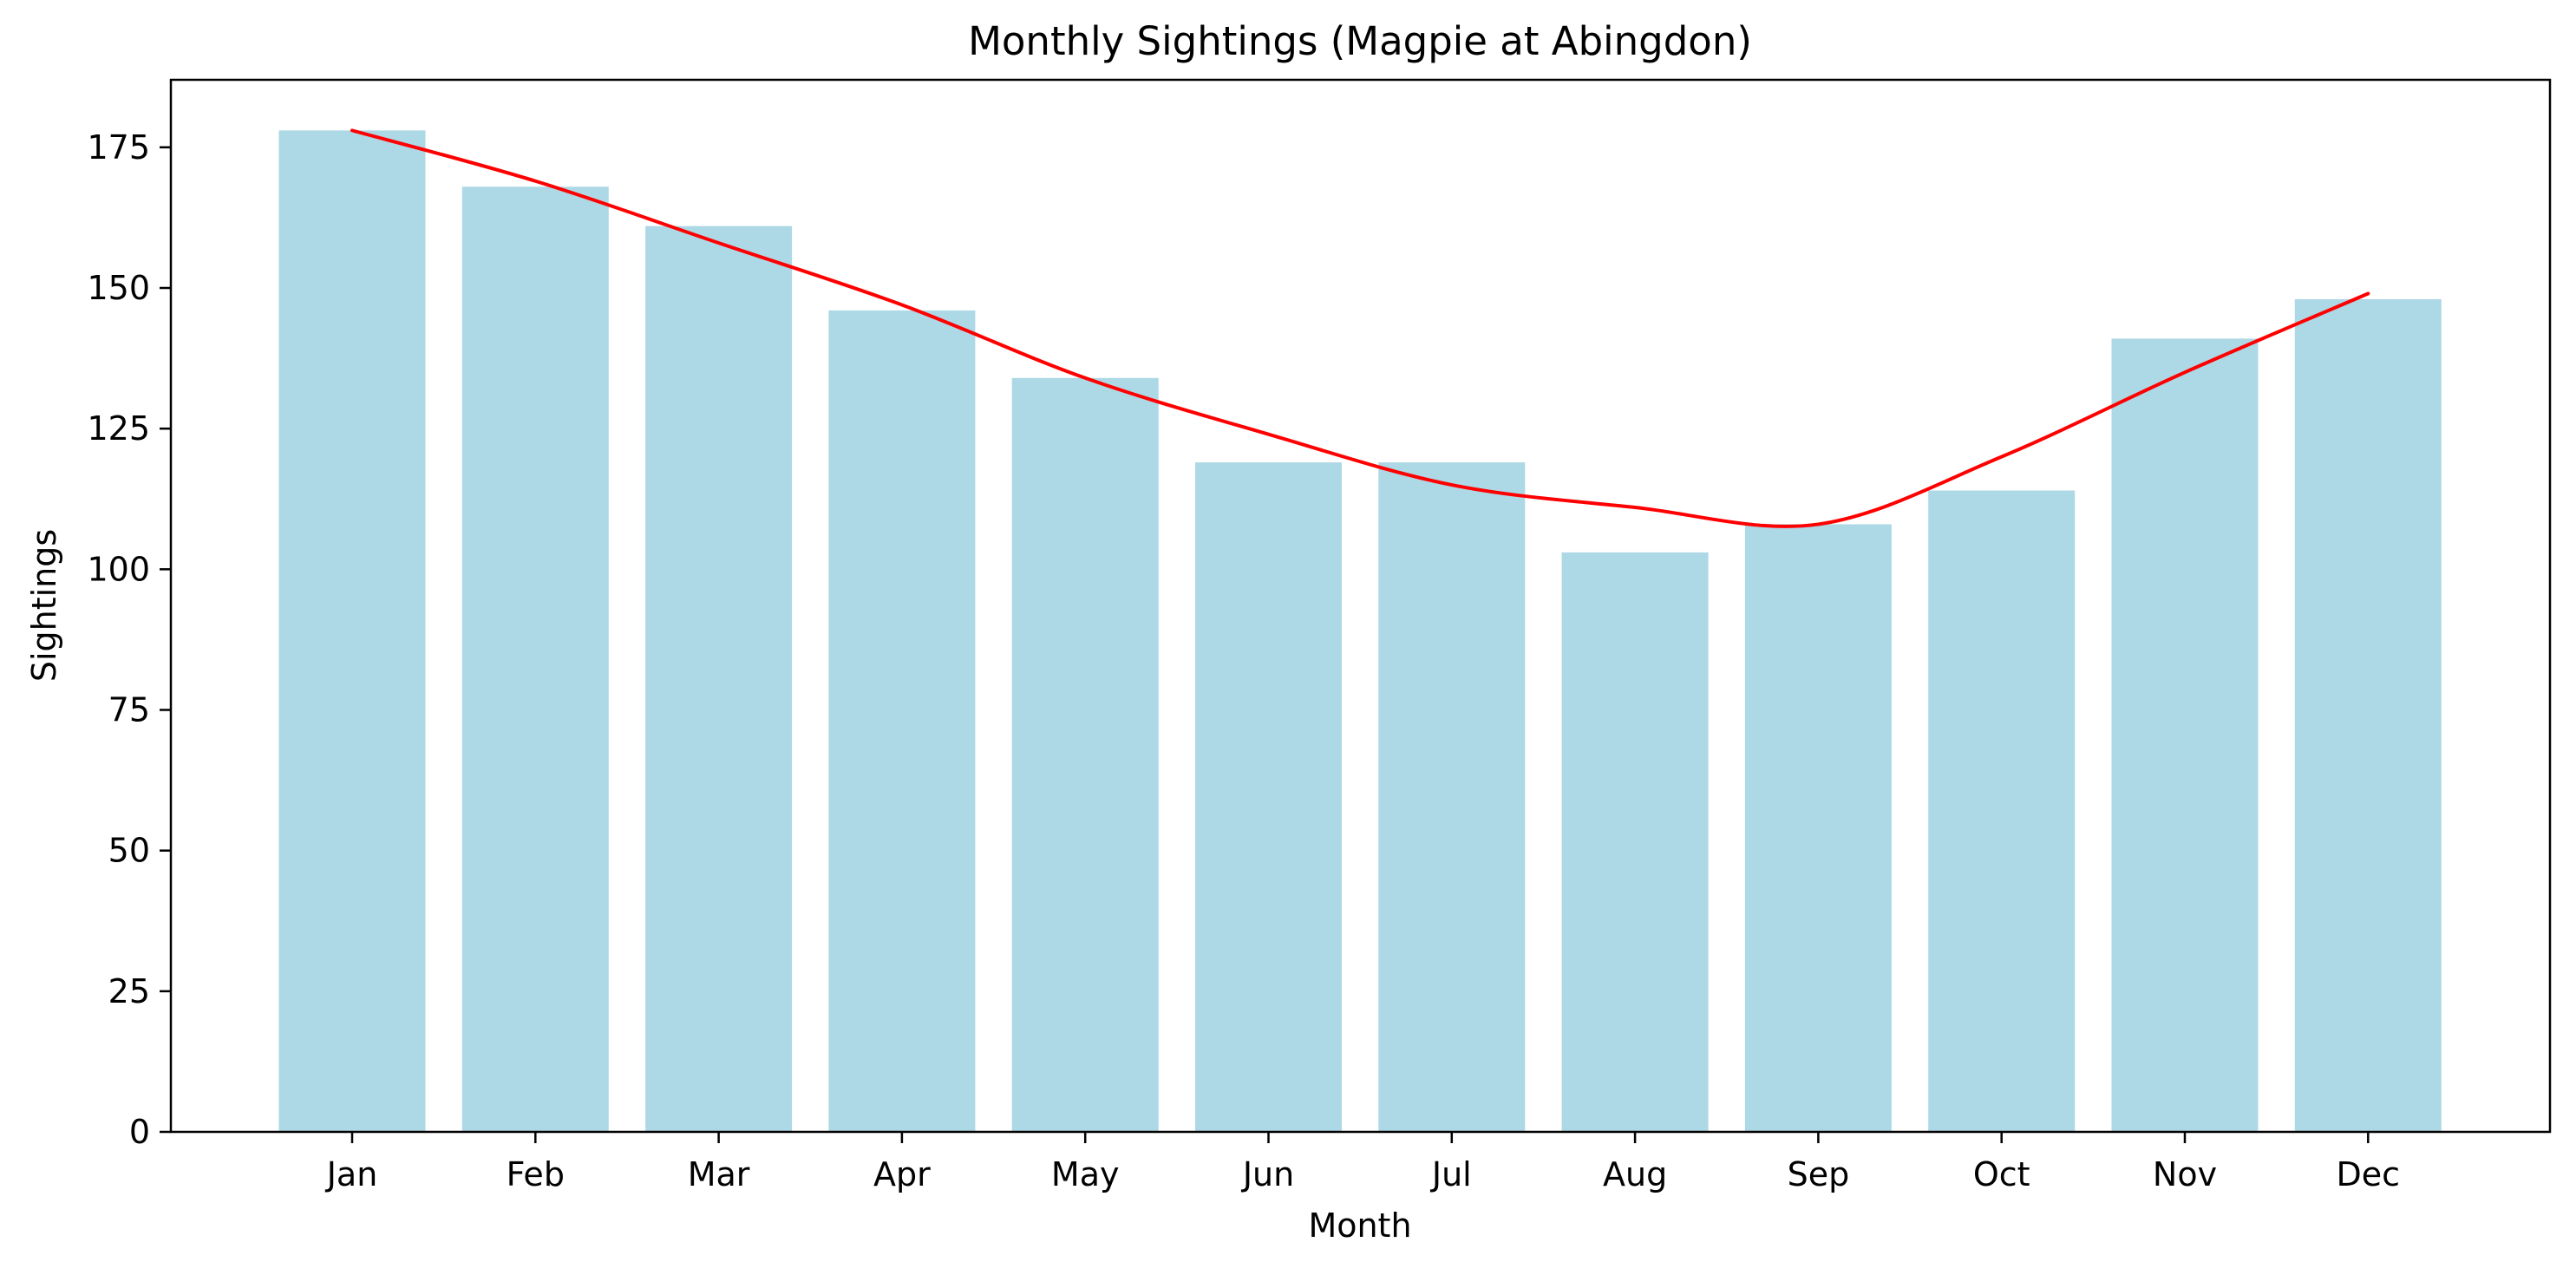  What do you see at coordinates (902, 1174) in the screenshot?
I see `x-tick-label-apr: Apr` at bounding box center [902, 1174].